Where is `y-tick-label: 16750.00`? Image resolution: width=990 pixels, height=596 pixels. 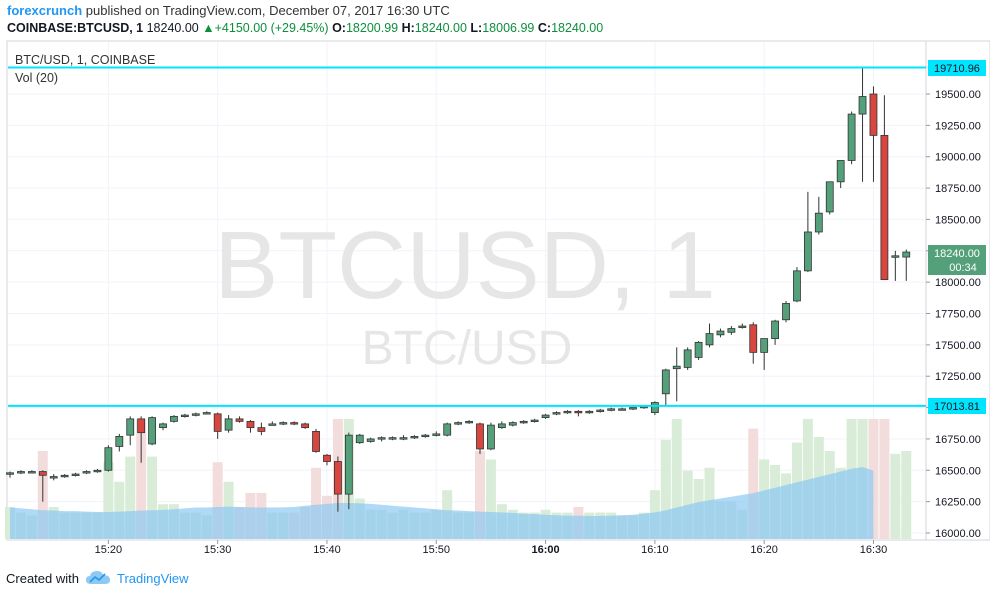
y-tick-label: 16750.00 is located at coordinates (958, 440).